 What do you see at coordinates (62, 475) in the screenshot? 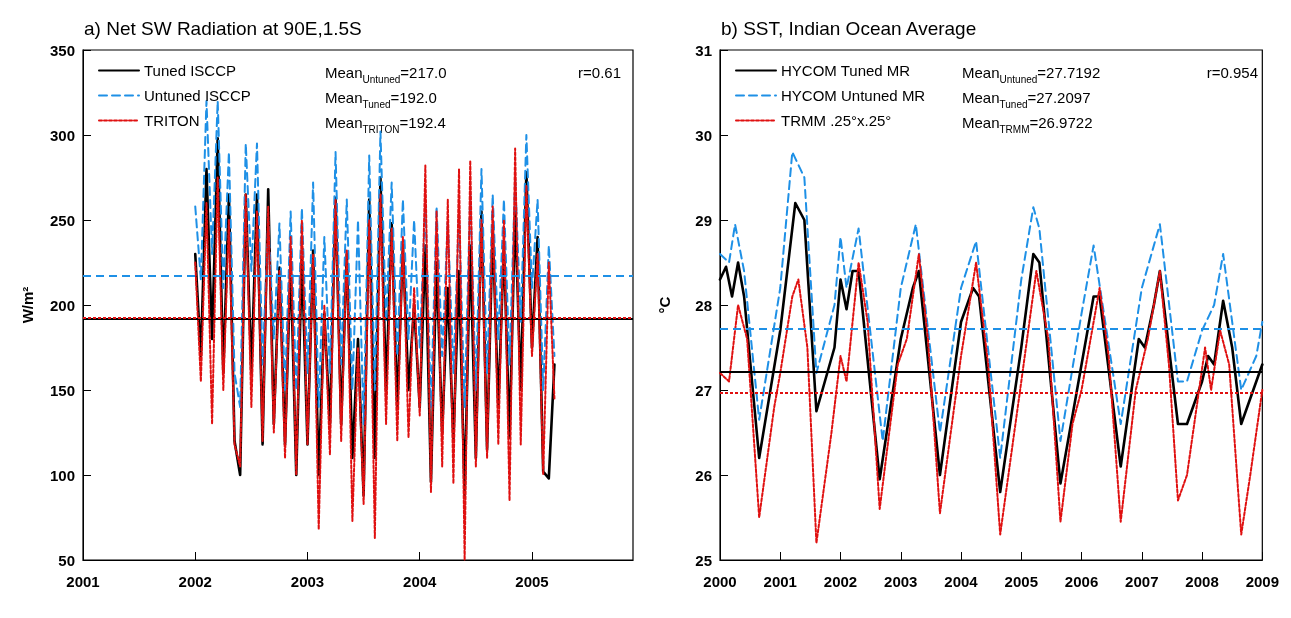
I see `y-tick-label: 100` at bounding box center [62, 475].